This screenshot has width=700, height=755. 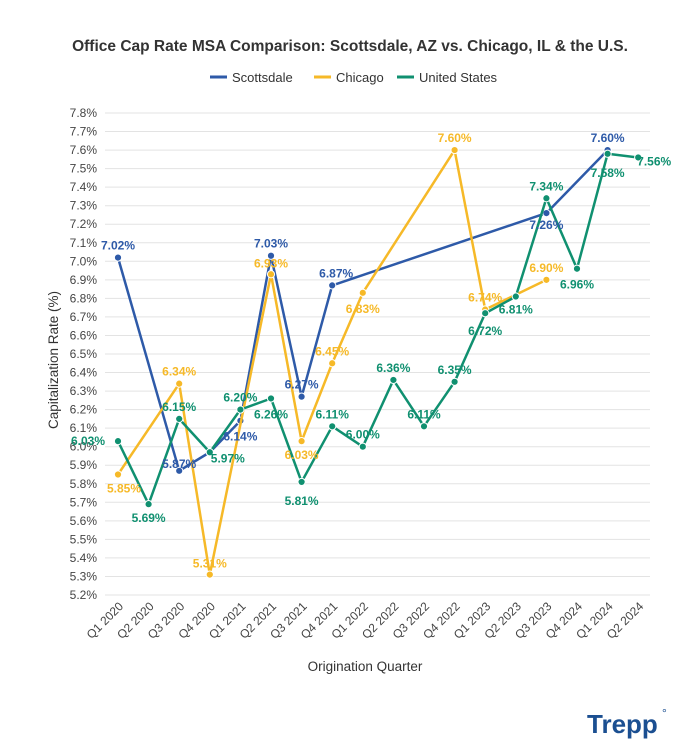 What do you see at coordinates (84, 169) in the screenshot?
I see `y-tick-label: 7.5%` at bounding box center [84, 169].